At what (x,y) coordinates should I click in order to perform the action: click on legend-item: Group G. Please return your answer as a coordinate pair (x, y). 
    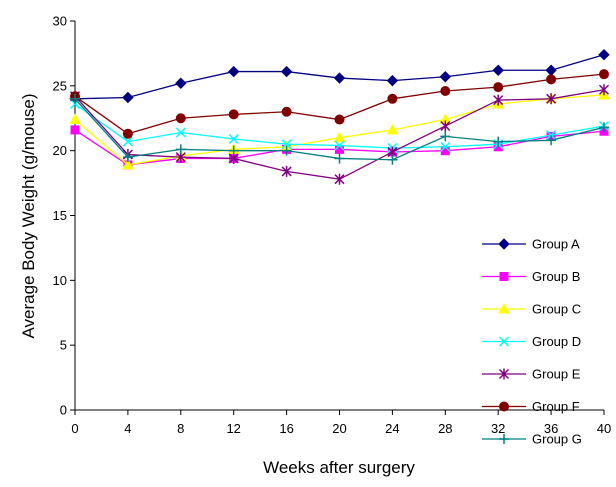
    Looking at the image, I should click on (532, 439).